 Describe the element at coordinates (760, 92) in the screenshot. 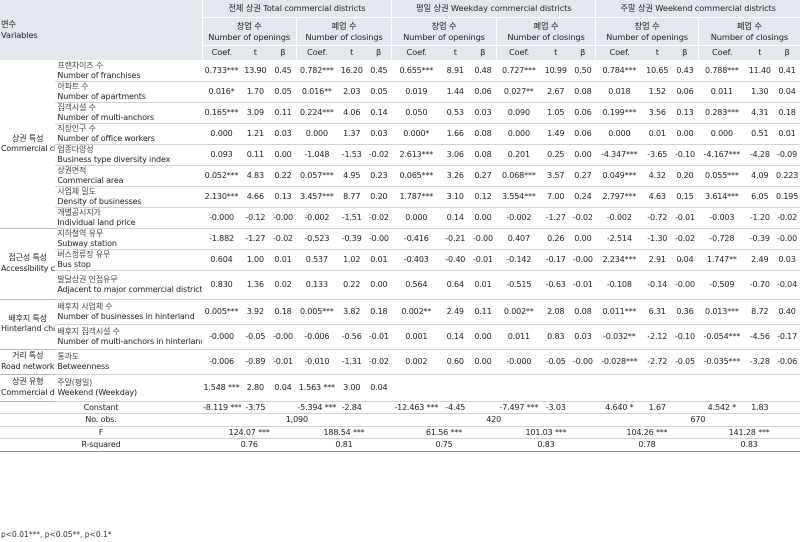

I see `t-cell: 1.30` at that location.